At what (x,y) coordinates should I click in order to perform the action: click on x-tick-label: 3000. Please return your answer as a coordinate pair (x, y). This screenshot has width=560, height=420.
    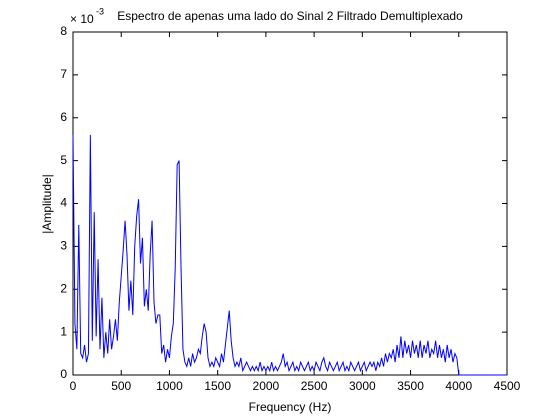
    Looking at the image, I should click on (362, 386).